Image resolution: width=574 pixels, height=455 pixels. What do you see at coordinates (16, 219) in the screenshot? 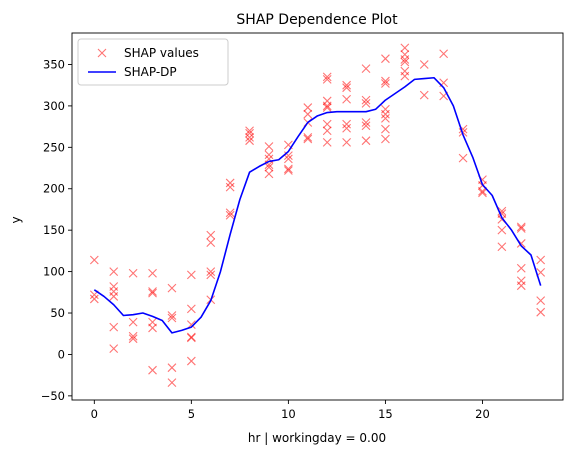
I see `y-axis-label: y` at bounding box center [16, 219].